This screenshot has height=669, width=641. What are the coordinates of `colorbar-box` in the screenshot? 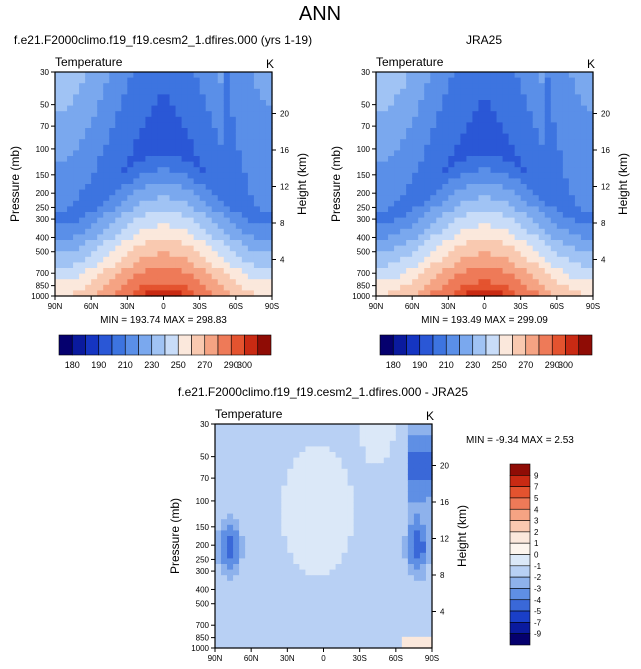 It's located at (452, 345).